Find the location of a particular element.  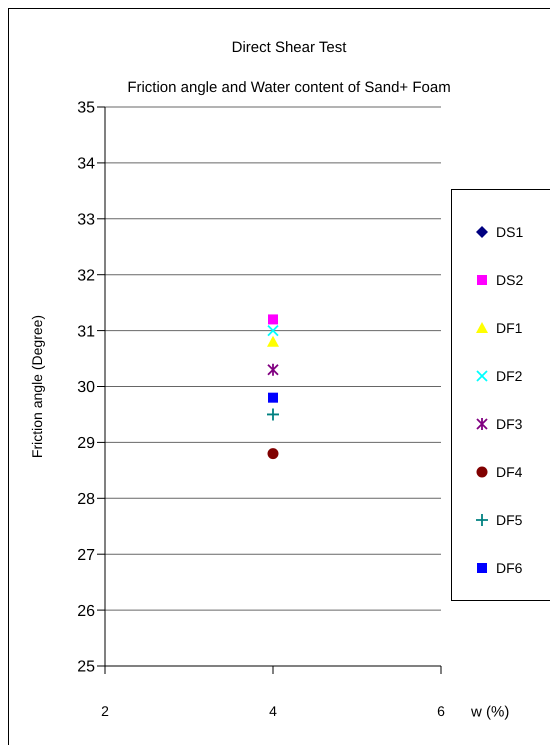

chart-title: Direct Shear Test is located at coordinates (289, 47).